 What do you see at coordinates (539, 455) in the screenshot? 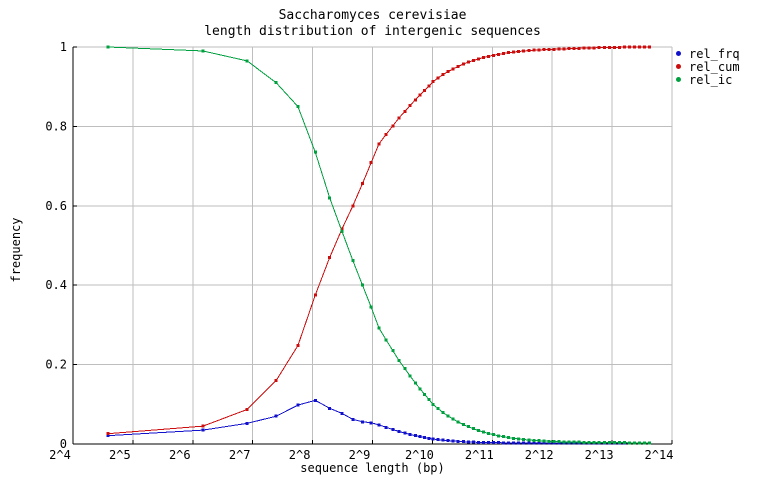
I see `x-tick-label: 2^12` at bounding box center [539, 455].